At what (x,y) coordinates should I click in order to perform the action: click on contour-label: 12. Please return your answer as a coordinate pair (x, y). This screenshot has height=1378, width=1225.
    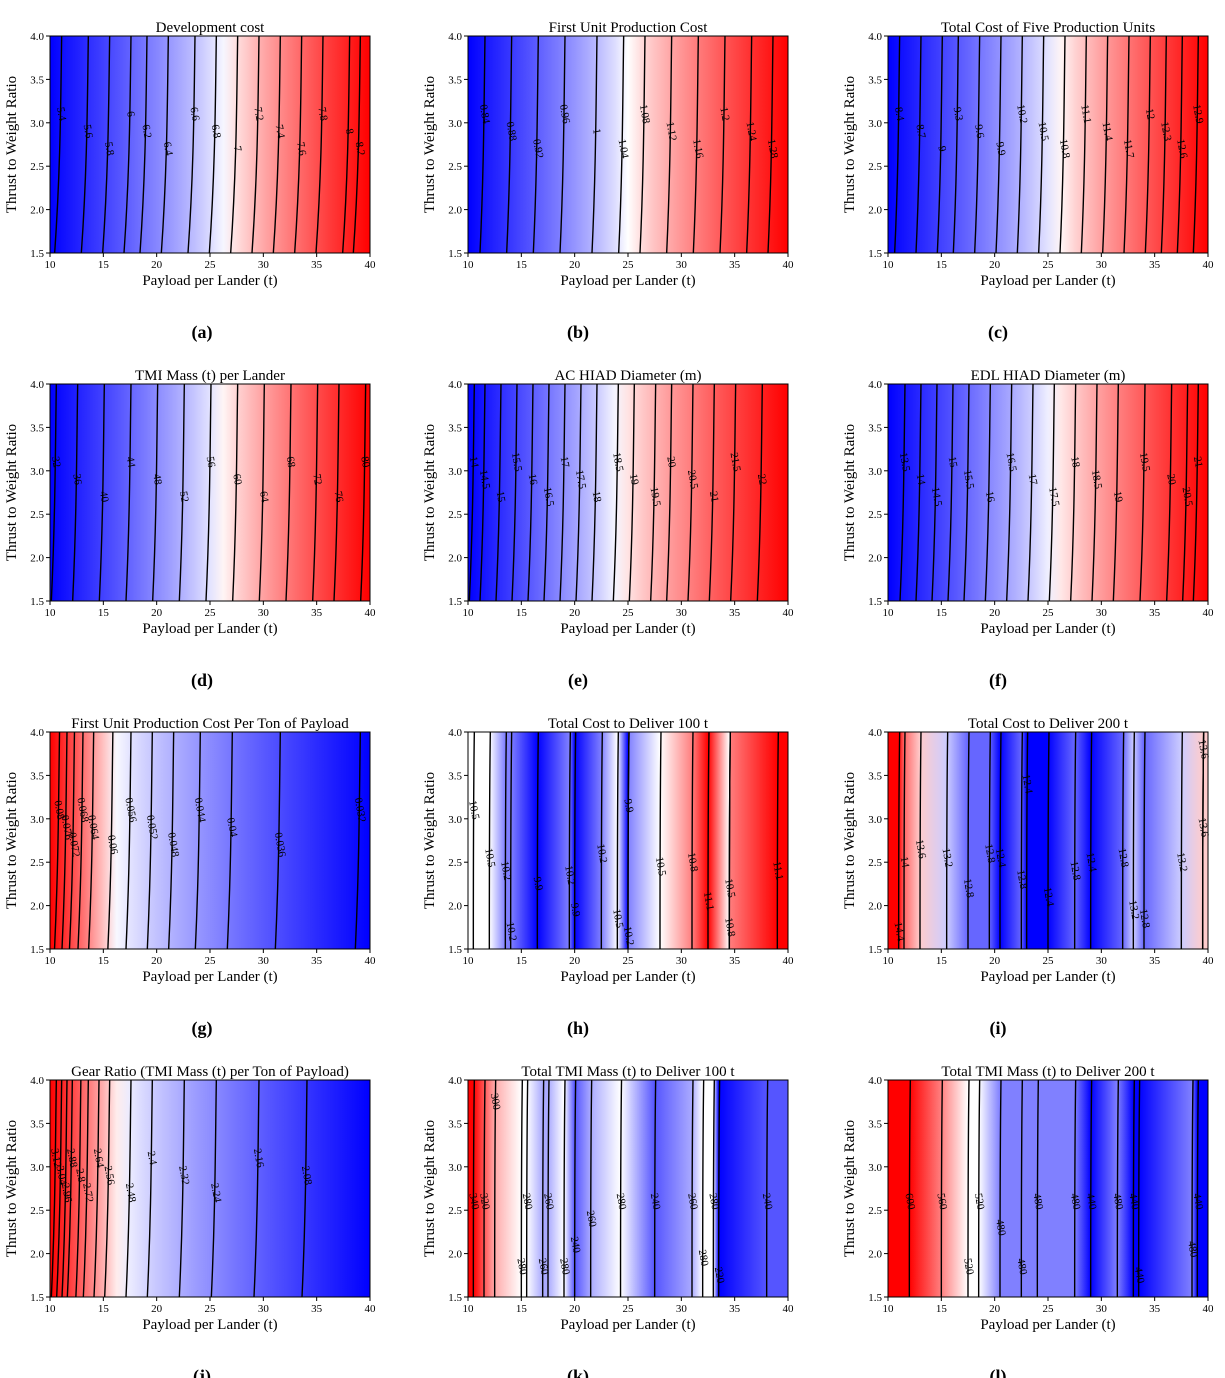
    Looking at the image, I should click on (1150, 114).